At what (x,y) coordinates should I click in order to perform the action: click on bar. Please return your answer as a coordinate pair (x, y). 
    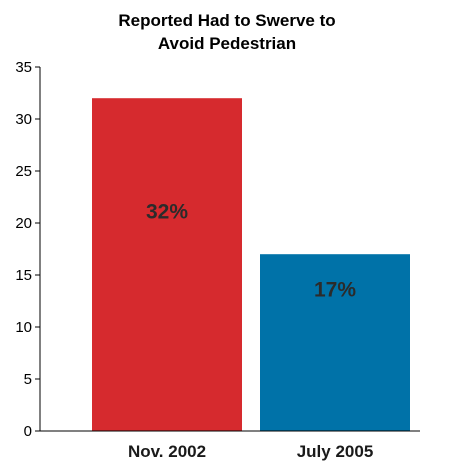
    Looking at the image, I should click on (335, 342).